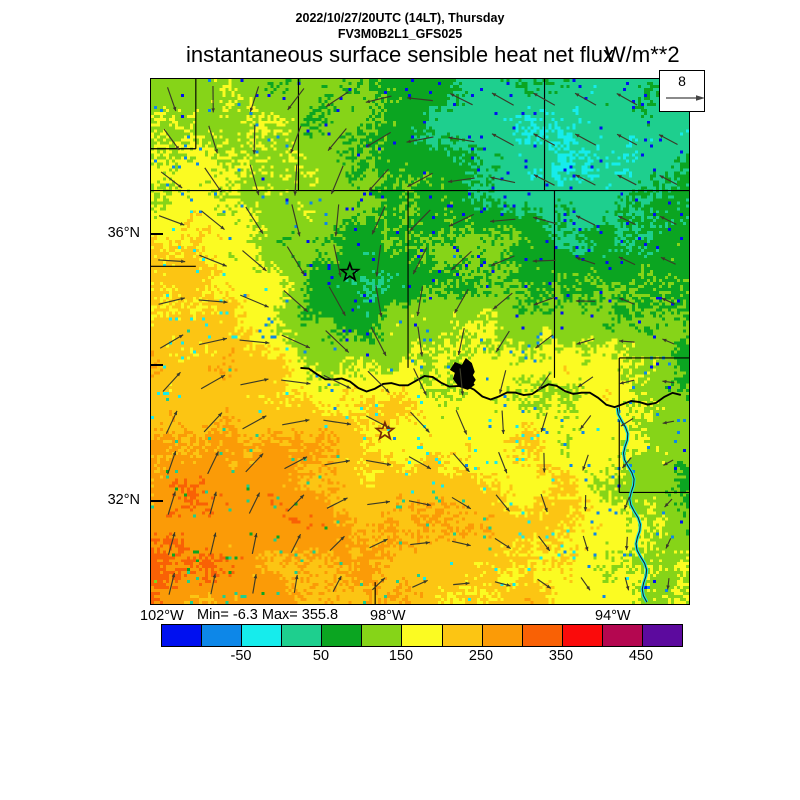 This screenshot has width=800, height=800. I want to click on axis-tick-left, so click(157, 234).